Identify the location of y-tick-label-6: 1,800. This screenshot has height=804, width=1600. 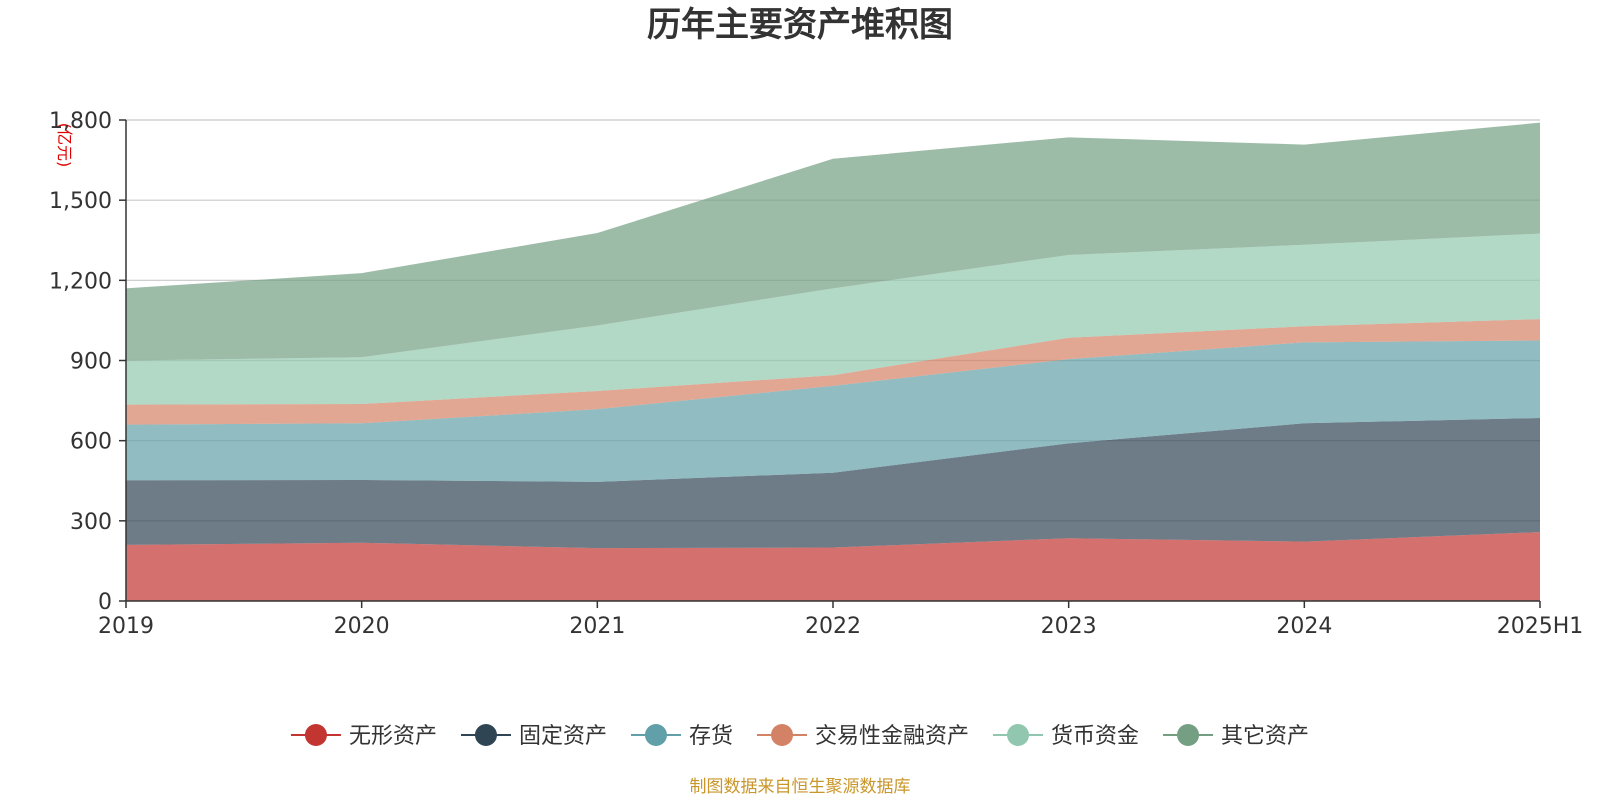
(80, 121).